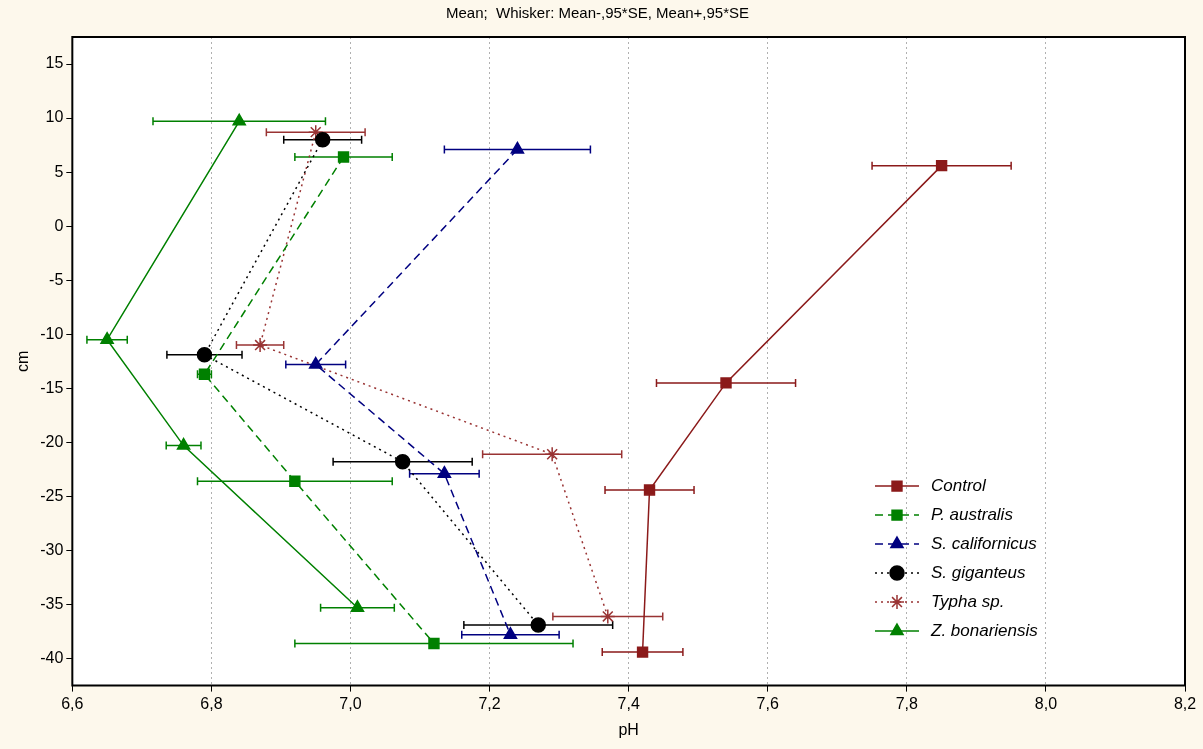  I want to click on y-tick-label: 15, so click(54, 63).